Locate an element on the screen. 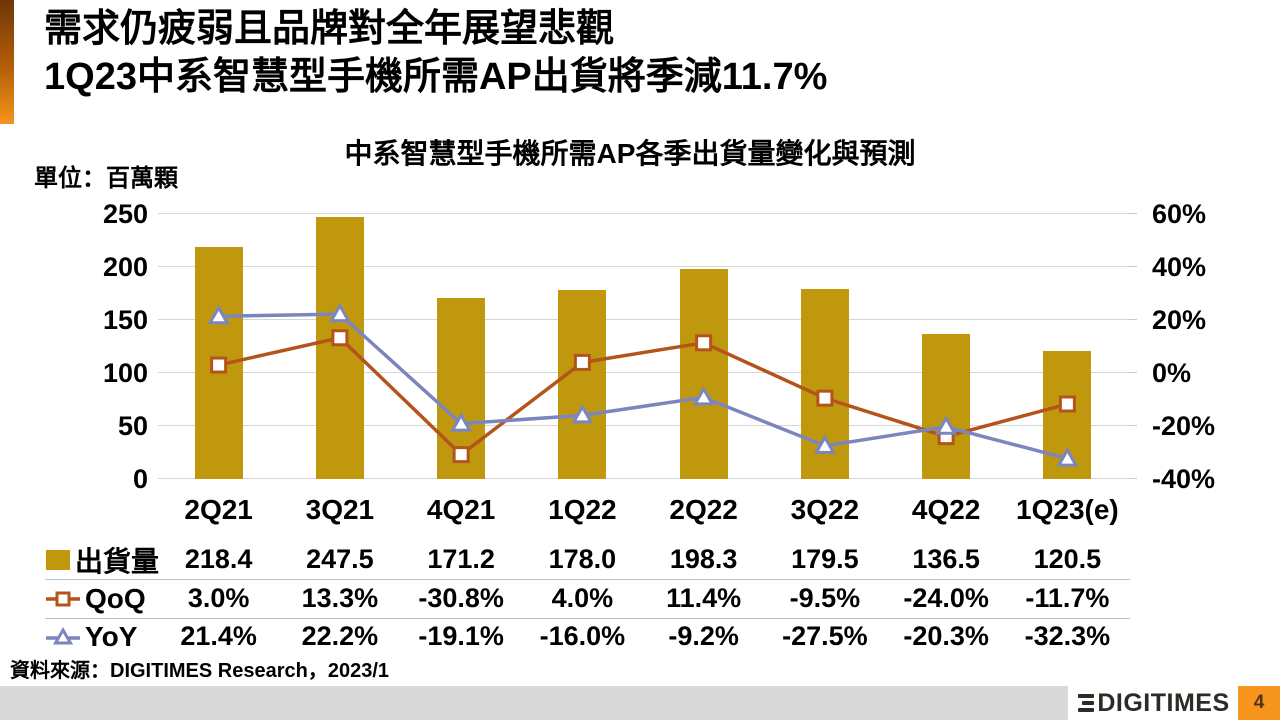  table-row-legend-QoQ: QoQ is located at coordinates (96, 598).